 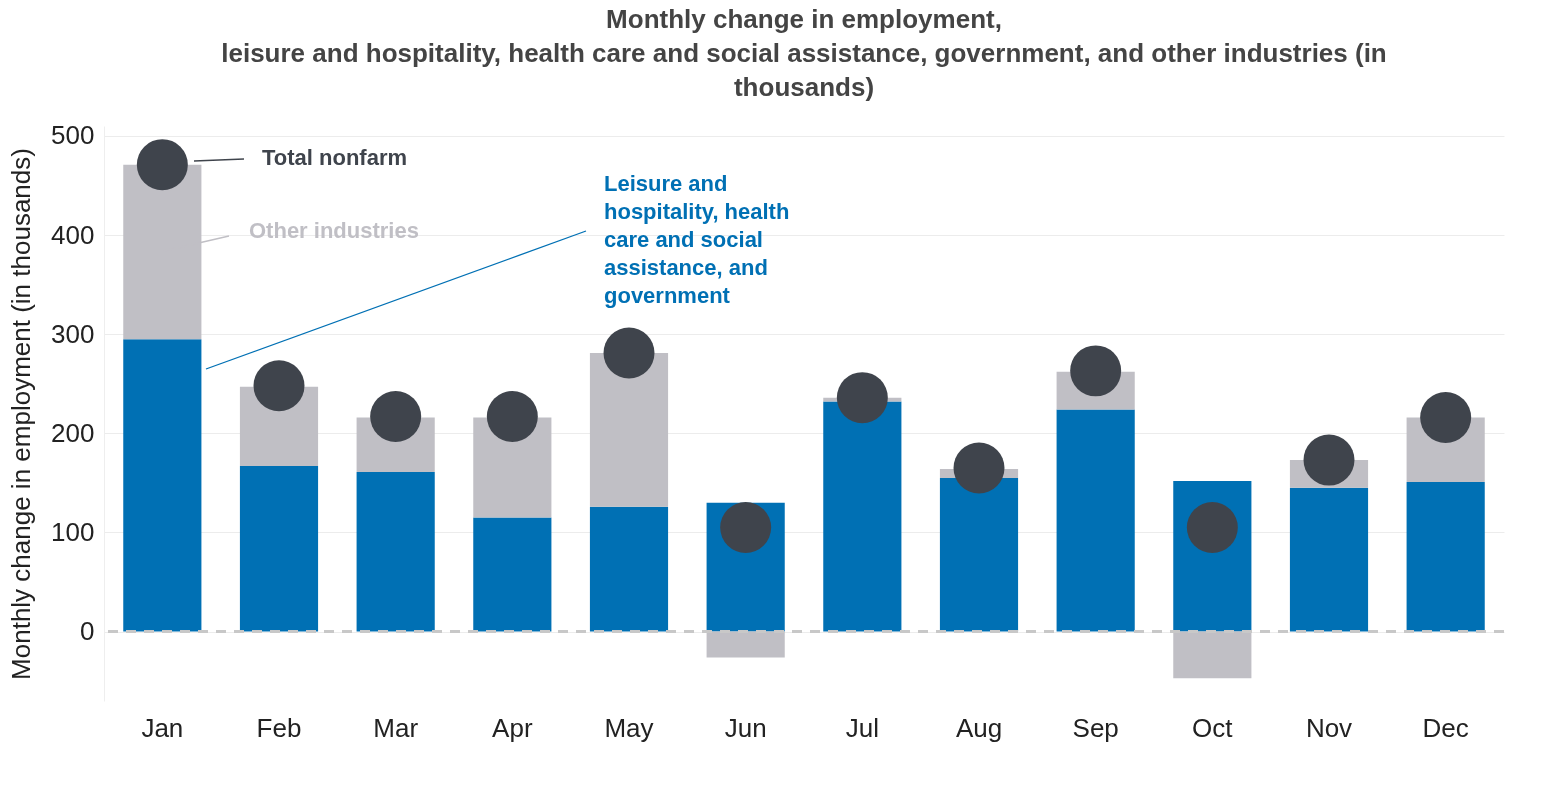 What do you see at coordinates (279, 727) in the screenshot?
I see `x-tick-label: Feb` at bounding box center [279, 727].